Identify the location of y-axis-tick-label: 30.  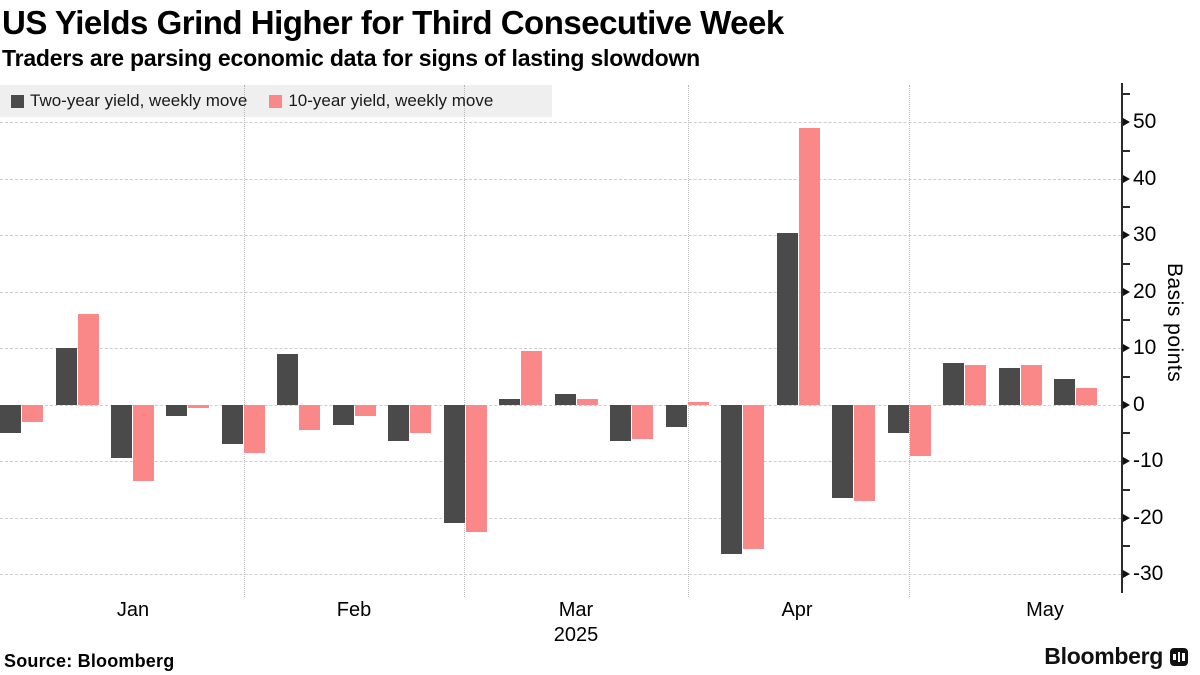
(1145, 235).